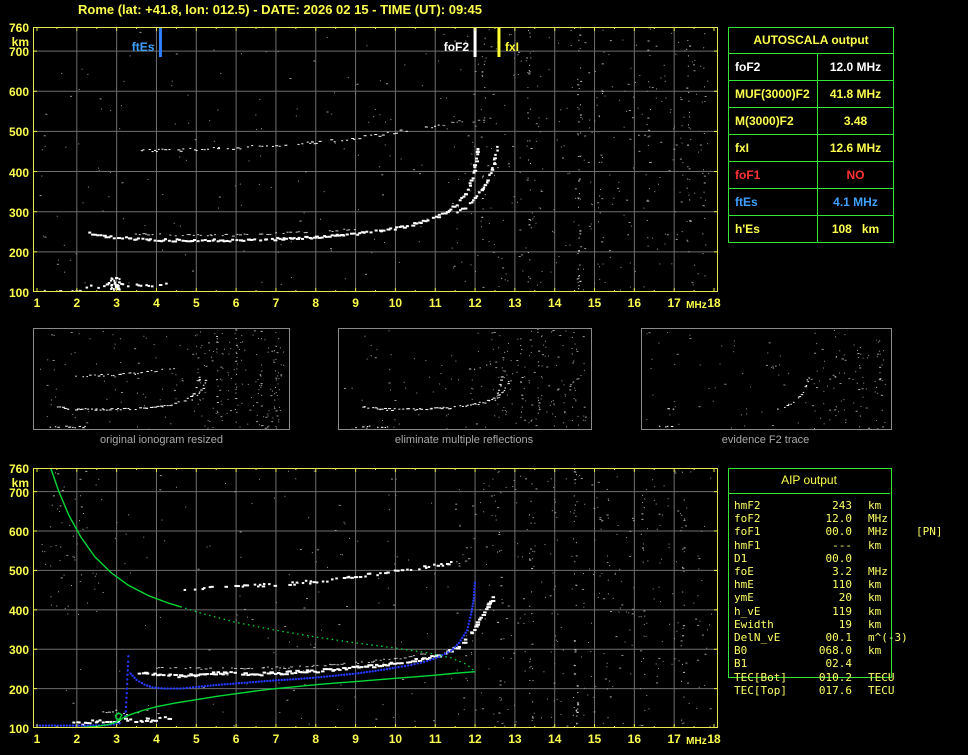 The height and width of the screenshot is (755, 968). Describe the element at coordinates (849, 584) in the screenshot. I see `aip-row-hmE: hmE 110 km` at that location.